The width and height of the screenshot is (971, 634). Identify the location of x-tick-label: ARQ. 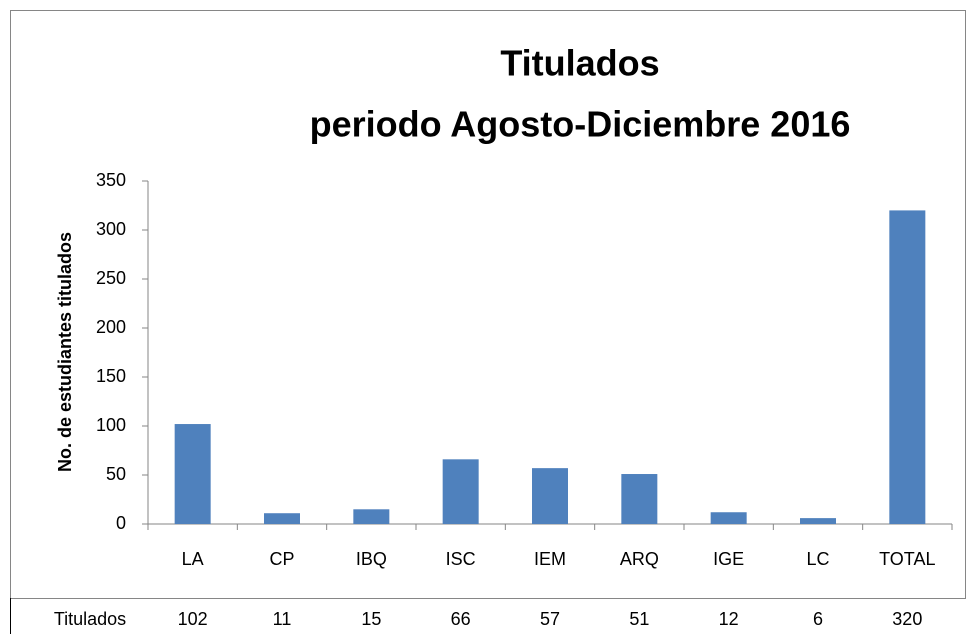
(639, 559).